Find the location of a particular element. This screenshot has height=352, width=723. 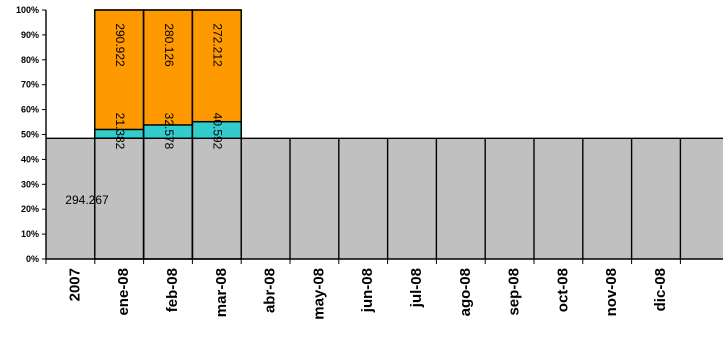

x-tick-label: abr-08 is located at coordinates (270, 290).